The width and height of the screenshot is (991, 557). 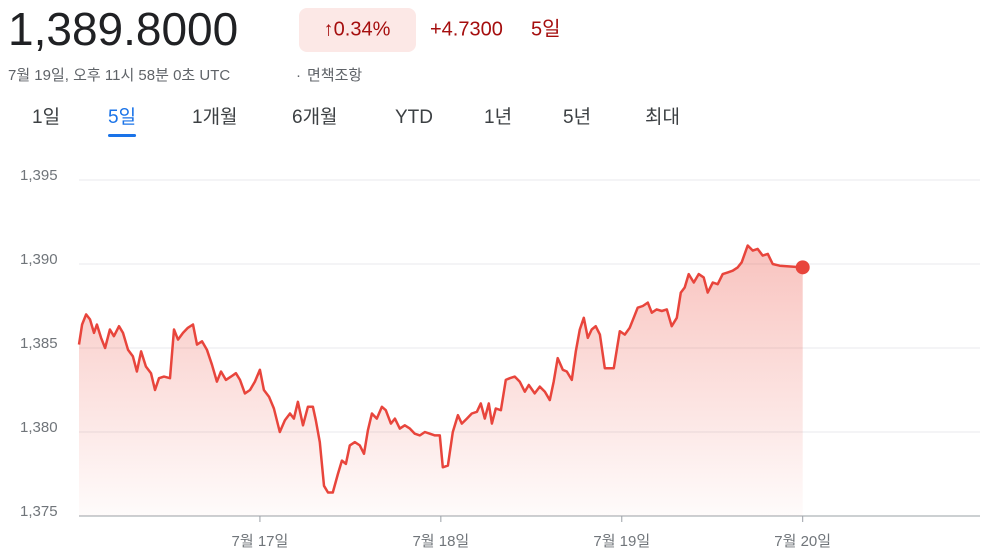 I want to click on range-tab: 1년, so click(x=498, y=117).